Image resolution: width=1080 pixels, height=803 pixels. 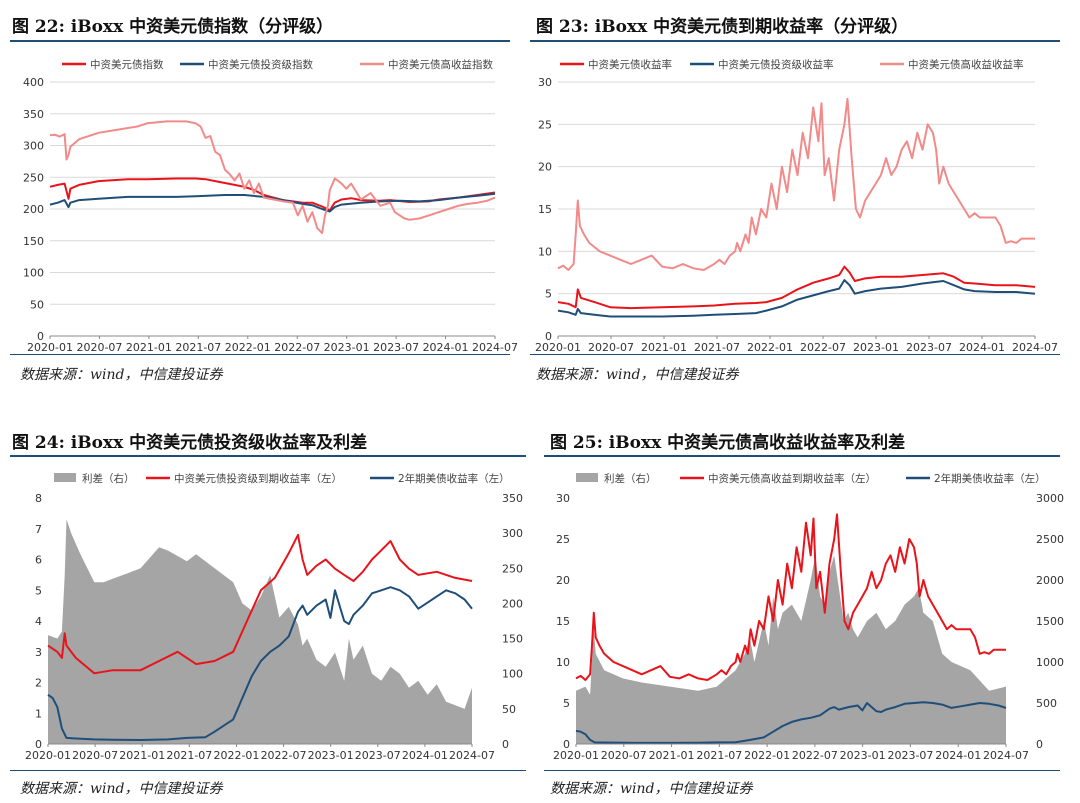 What do you see at coordinates (630, 64) in the screenshot?
I see `legend-label: 中资美元债收益率` at bounding box center [630, 64].